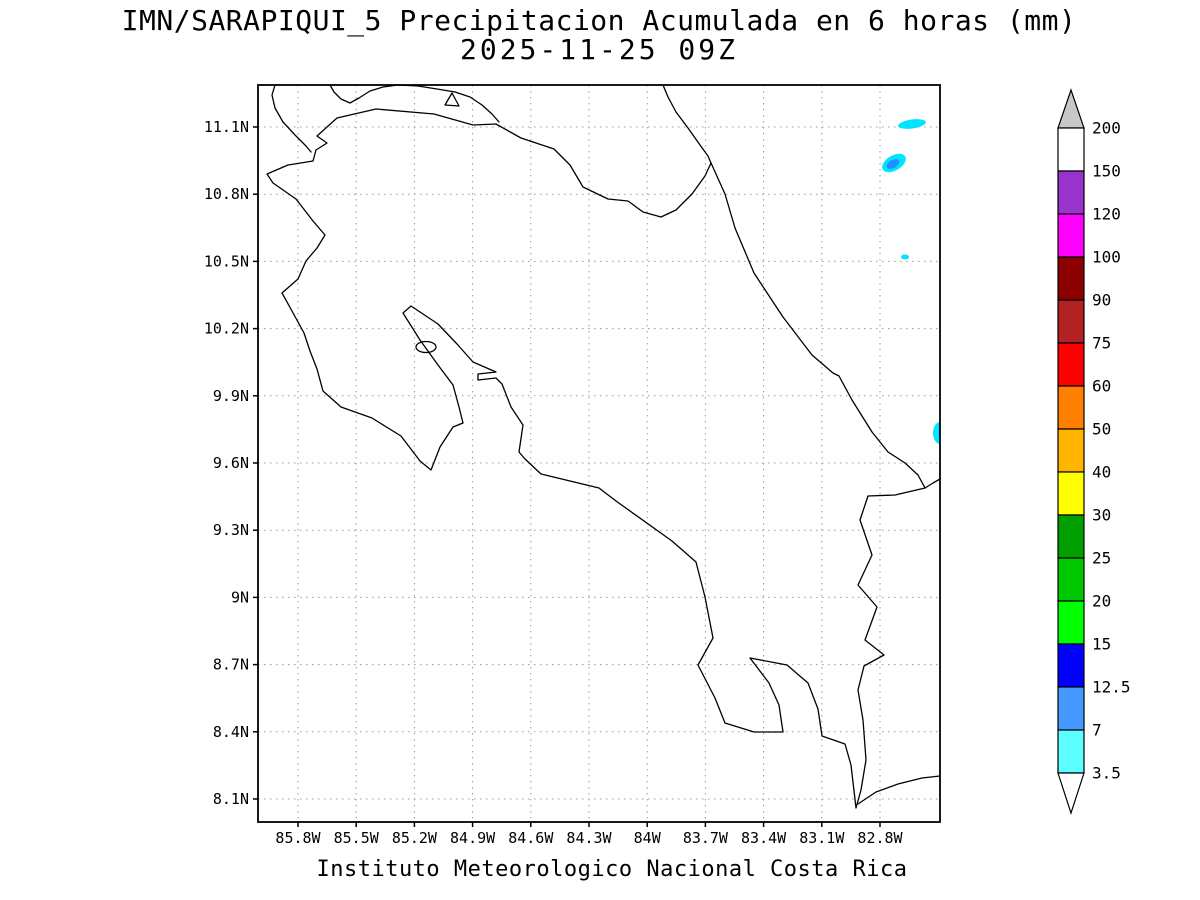 This screenshot has height=900, width=1200. Describe the element at coordinates (905, 257) in the screenshot. I see `precip-cell-small` at that location.